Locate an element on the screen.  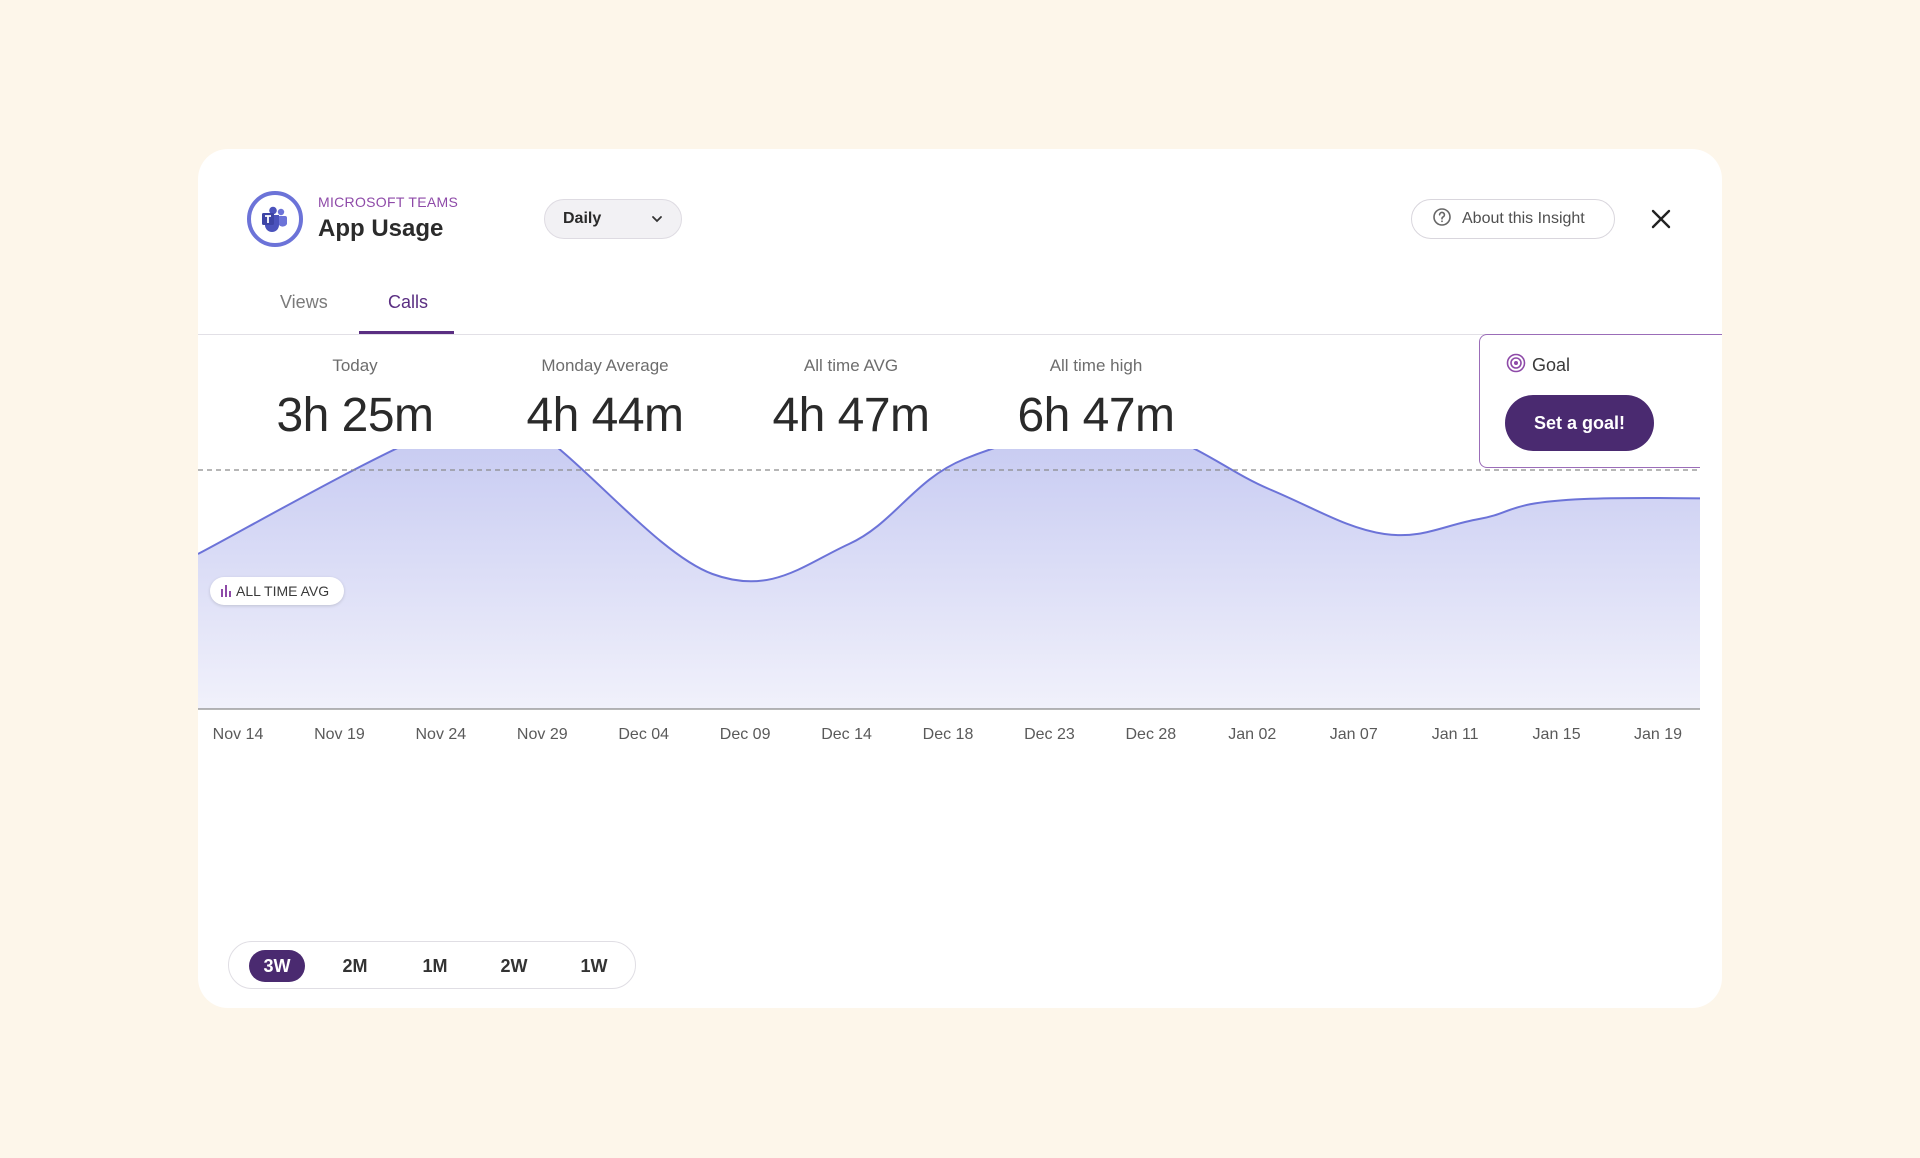
period-select-value: Daily is located at coordinates (582, 218).